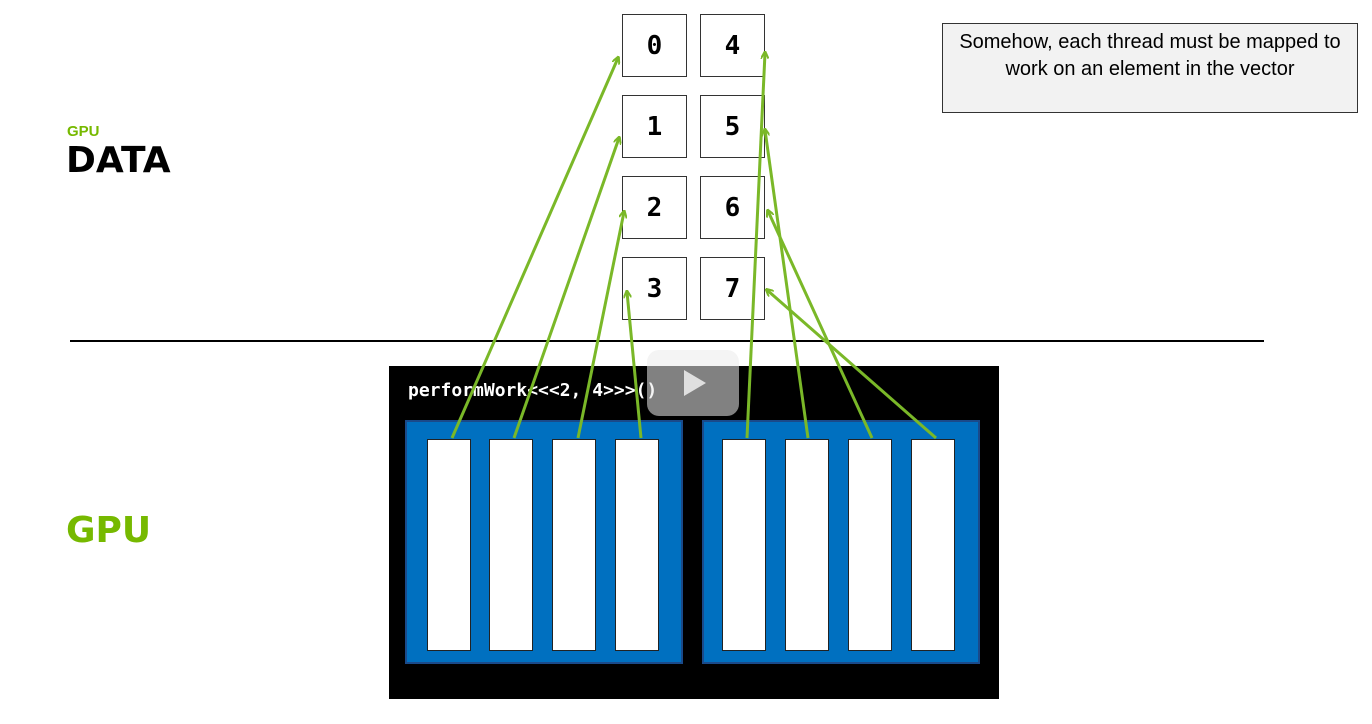 This screenshot has width=1372, height=724. What do you see at coordinates (654, 288) in the screenshot?
I see `vector-element-3: 3` at bounding box center [654, 288].